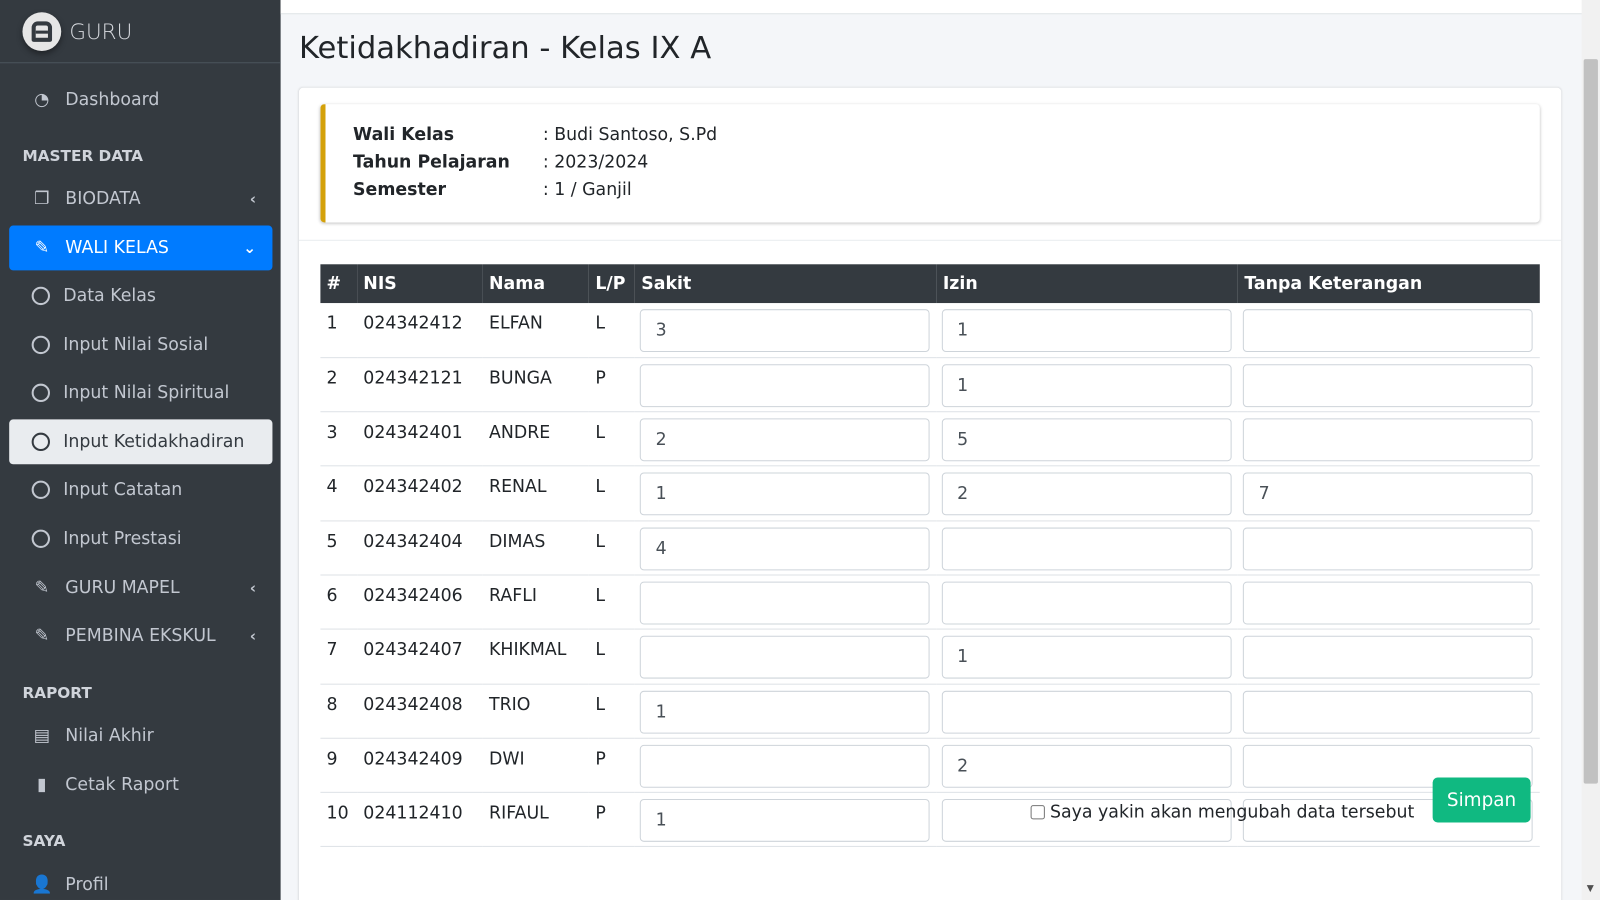 The height and width of the screenshot is (900, 1600). I want to click on sidebar-item-guru-mapel: ✎ GURU MAPEL ‹, so click(140, 587).